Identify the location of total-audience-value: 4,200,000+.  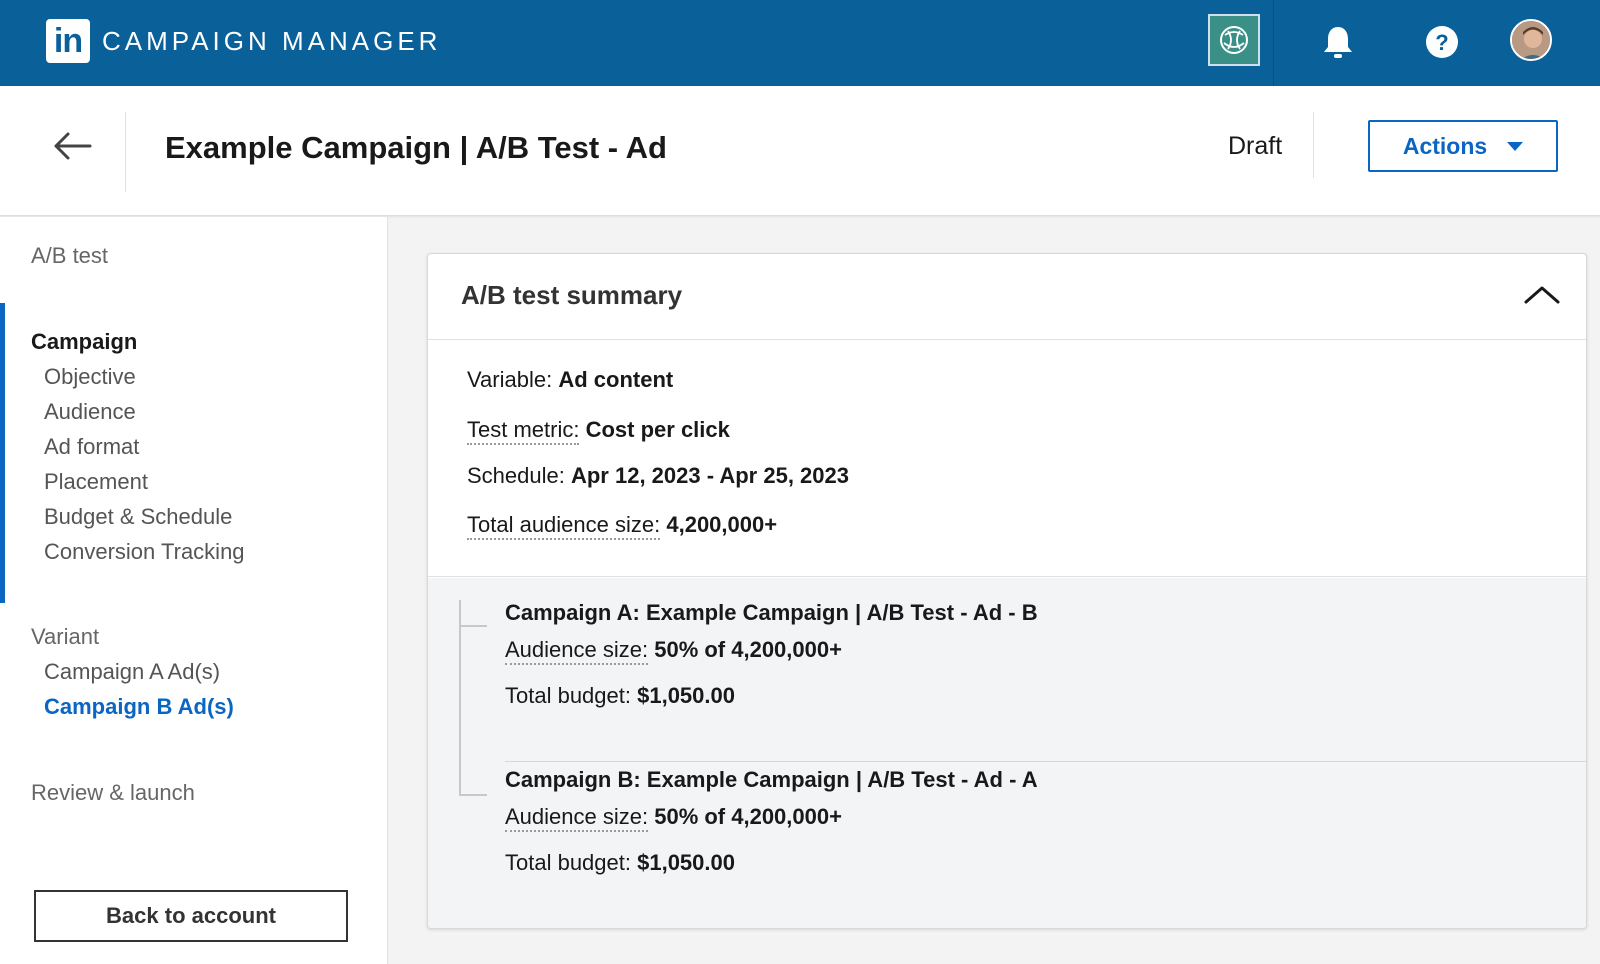
(722, 524).